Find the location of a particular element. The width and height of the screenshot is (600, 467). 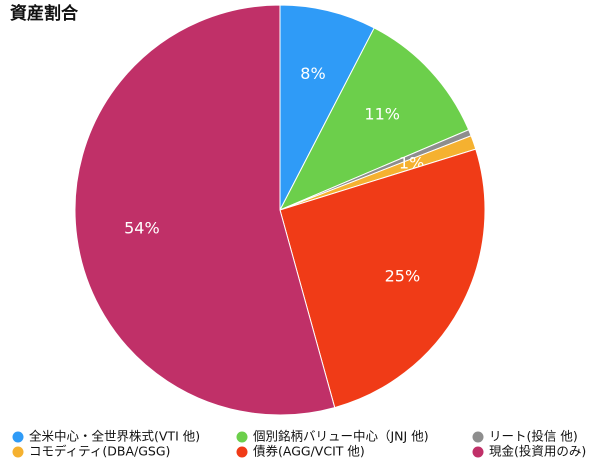

slice-label: 25% is located at coordinates (403, 275).